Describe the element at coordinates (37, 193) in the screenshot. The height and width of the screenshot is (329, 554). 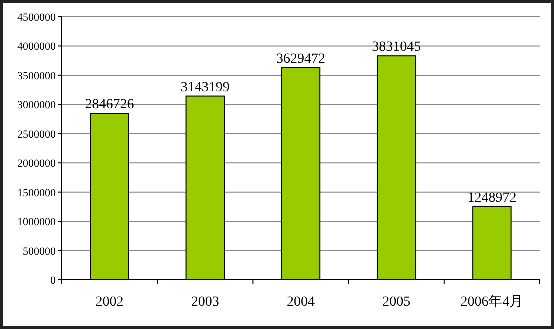
I see `y-tick-label: 1500000` at that location.